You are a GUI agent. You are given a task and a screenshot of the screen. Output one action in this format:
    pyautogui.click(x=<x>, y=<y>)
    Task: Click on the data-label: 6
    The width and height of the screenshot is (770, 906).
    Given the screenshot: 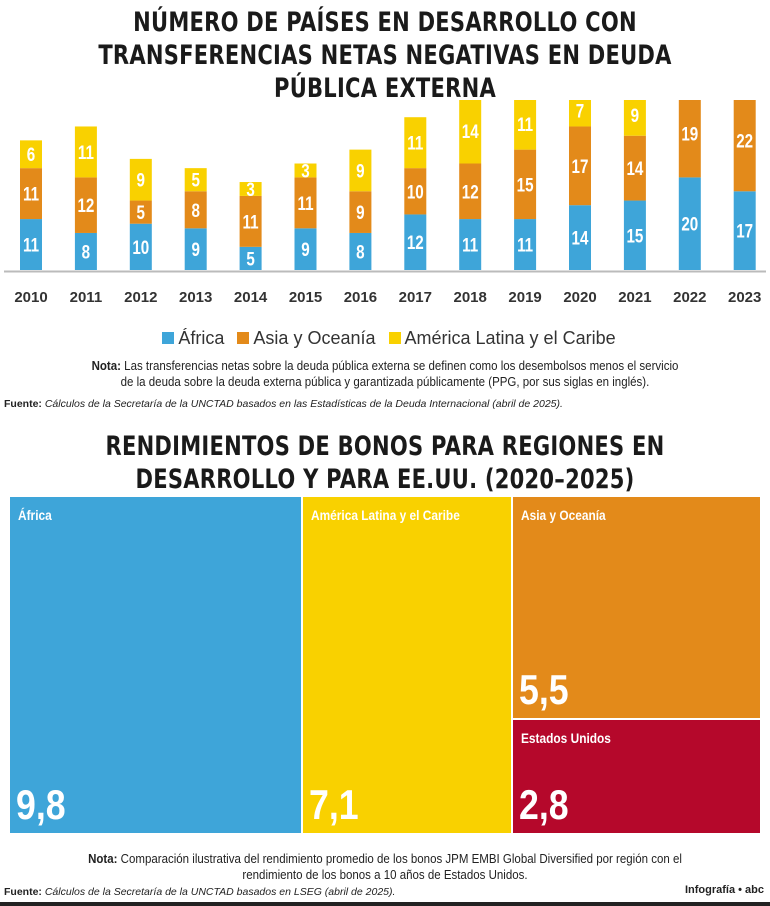 What is the action you would take?
    pyautogui.click(x=31, y=155)
    